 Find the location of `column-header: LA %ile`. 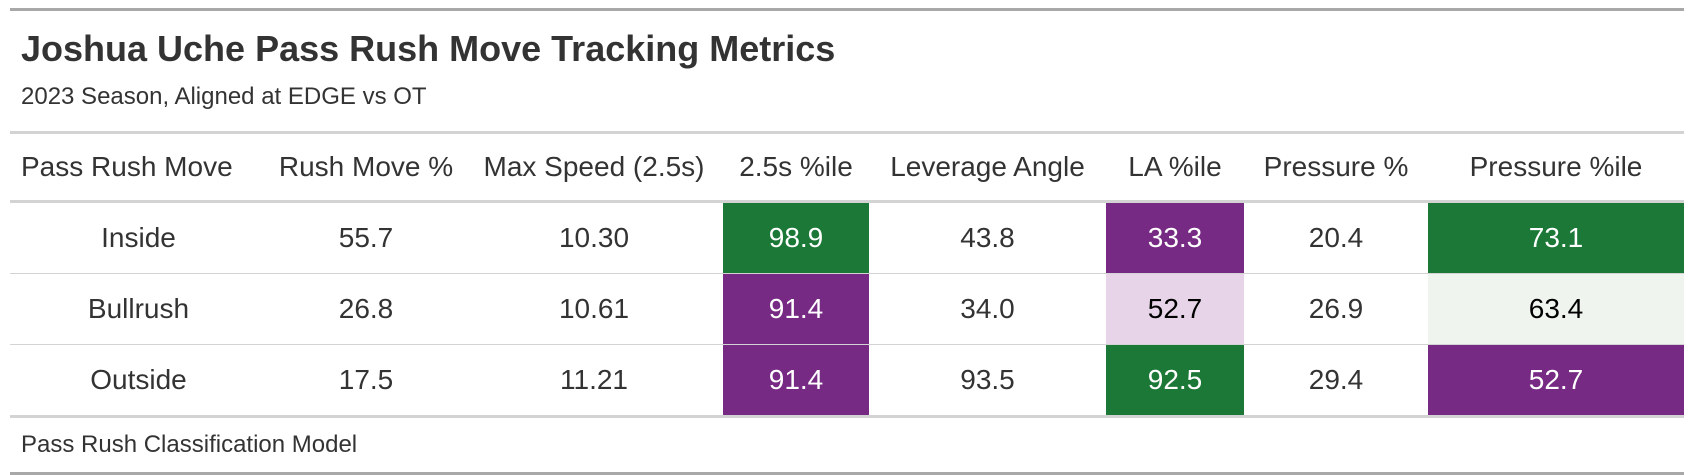

column-header: LA %ile is located at coordinates (1175, 166).